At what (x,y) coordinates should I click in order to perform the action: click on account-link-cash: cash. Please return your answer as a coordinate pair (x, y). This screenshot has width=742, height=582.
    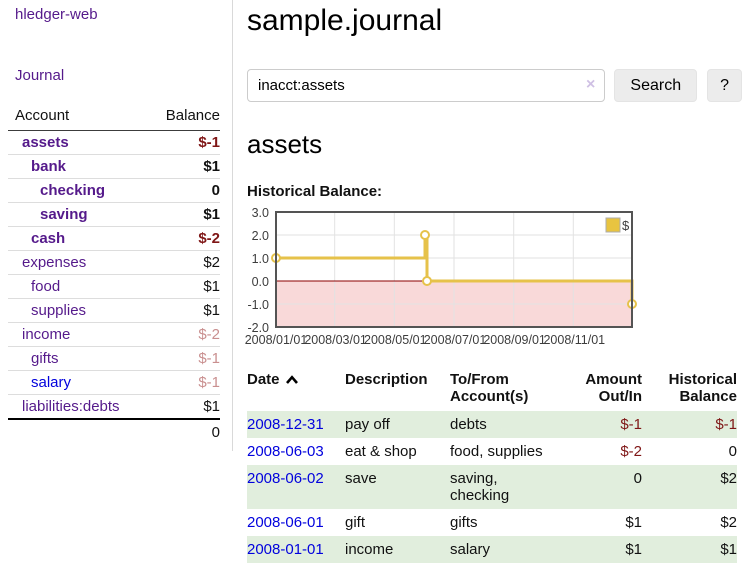
    Looking at the image, I should click on (48, 238).